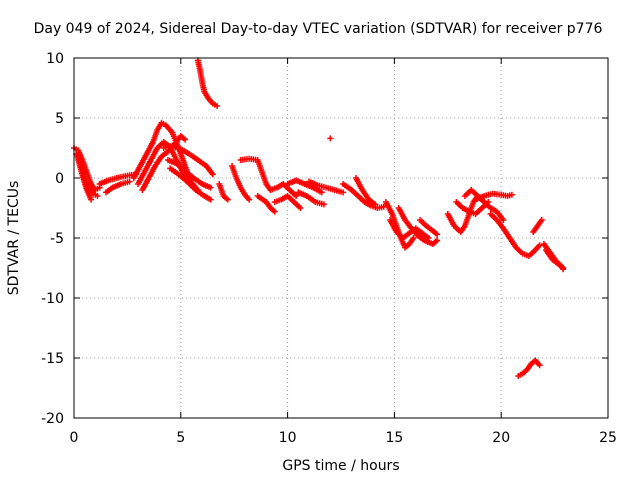 The width and height of the screenshot is (640, 480). I want to click on x-tick-label: 5, so click(180, 438).